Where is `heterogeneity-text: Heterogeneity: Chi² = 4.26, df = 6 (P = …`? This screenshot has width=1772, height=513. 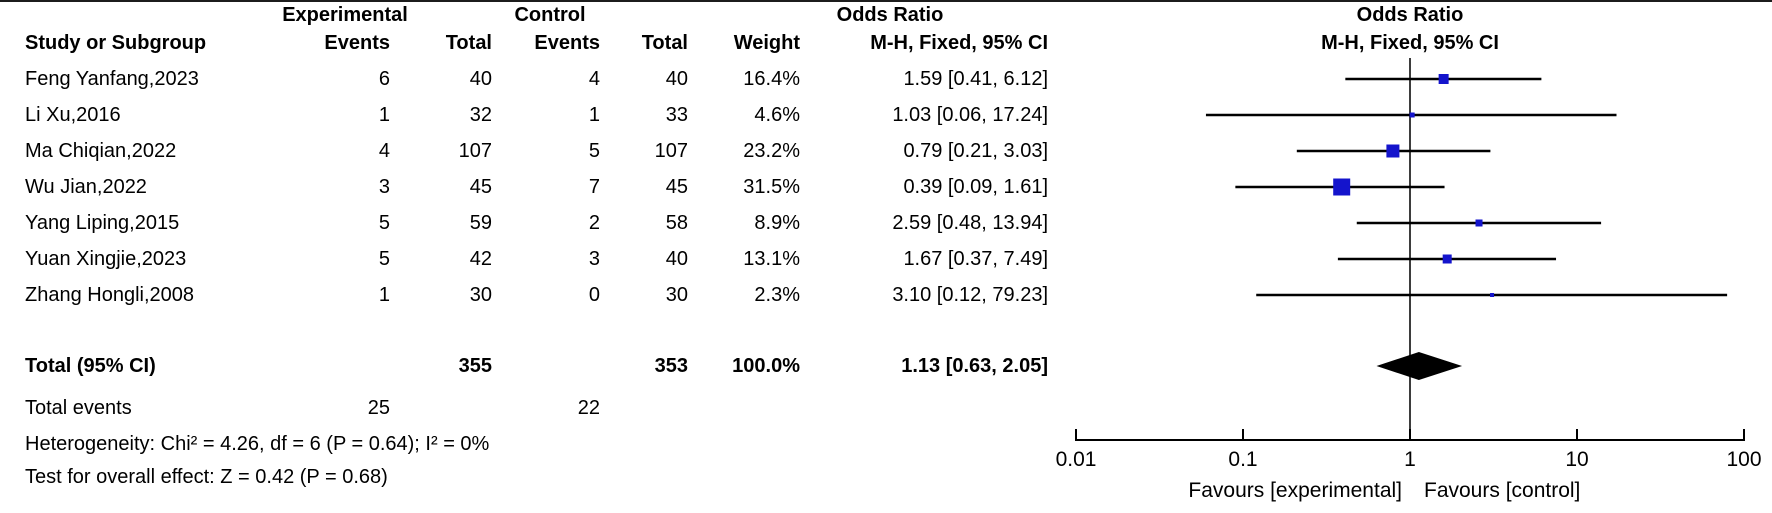 heterogeneity-text: Heterogeneity: Chi² = 4.26, df = 6 (P = … is located at coordinates (257, 444).